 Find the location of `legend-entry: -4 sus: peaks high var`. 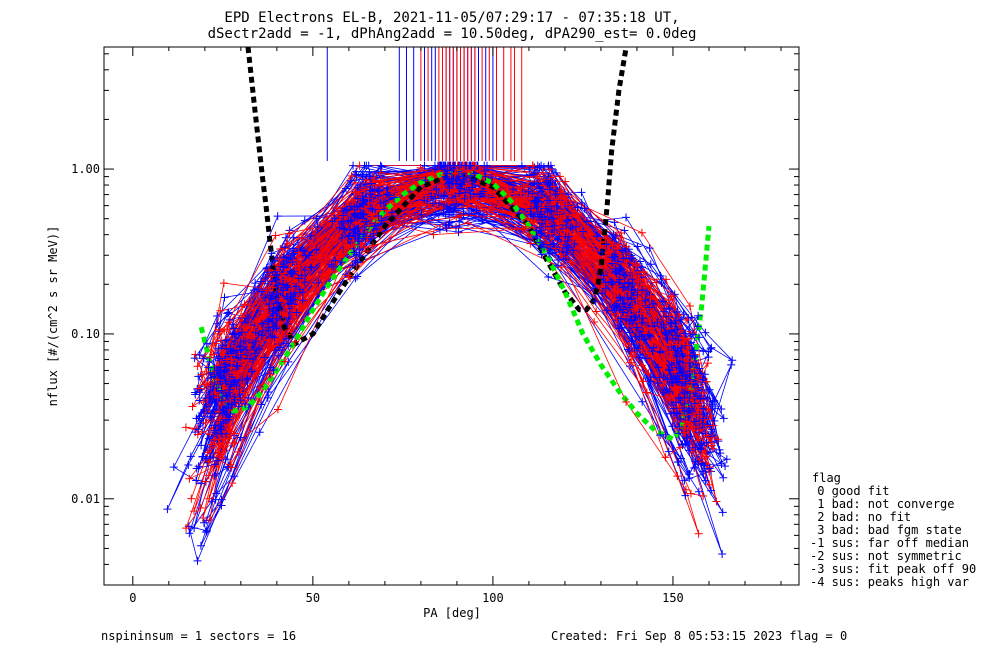

legend-entry: -4 sus: peaks high var is located at coordinates (889, 582).